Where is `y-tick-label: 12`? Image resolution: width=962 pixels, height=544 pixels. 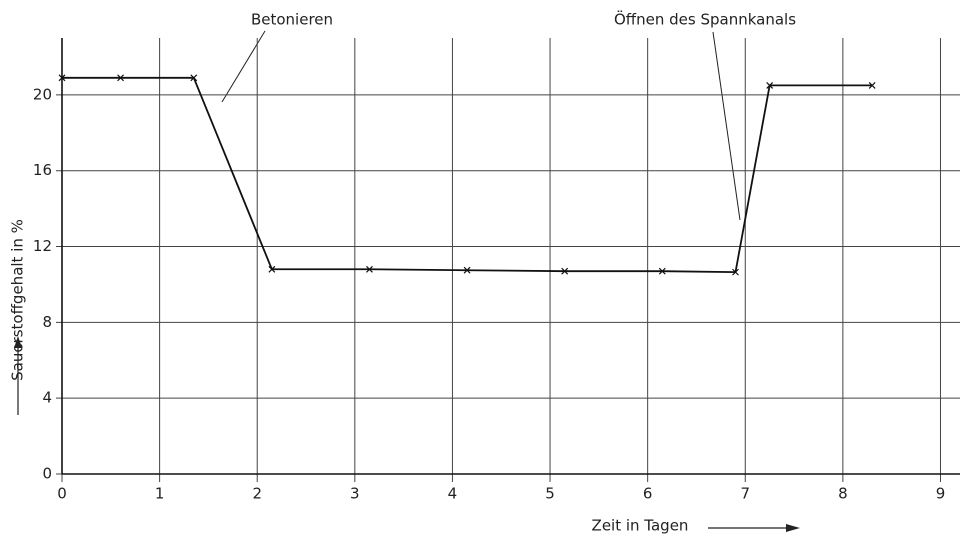 y-tick-label: 12 is located at coordinates (42, 246).